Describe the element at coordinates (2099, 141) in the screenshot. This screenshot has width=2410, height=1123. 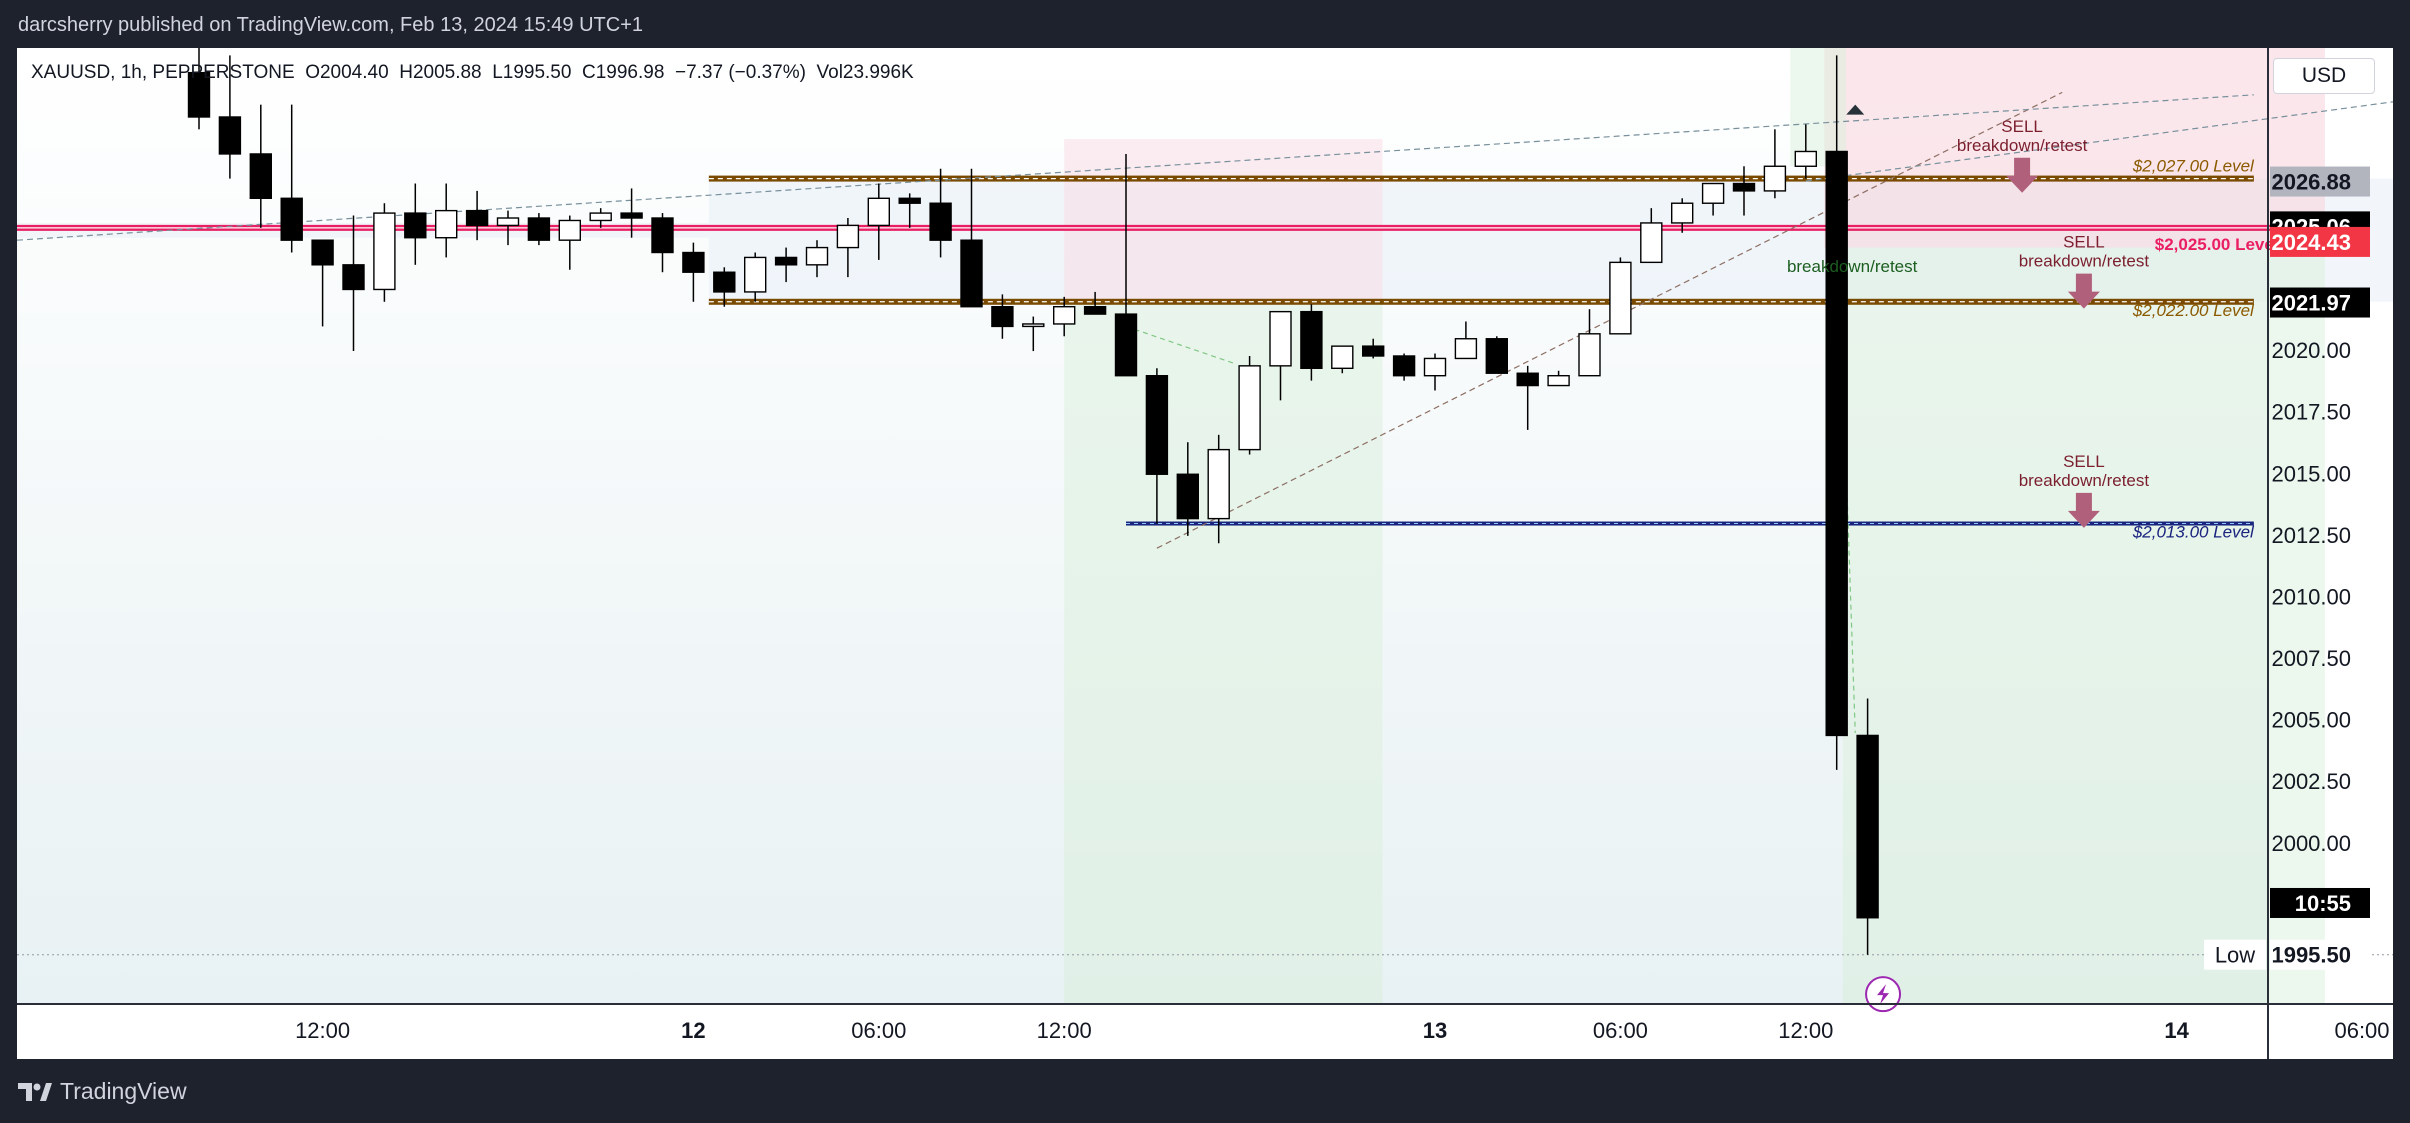
I see `trendline-upper-ext` at that location.